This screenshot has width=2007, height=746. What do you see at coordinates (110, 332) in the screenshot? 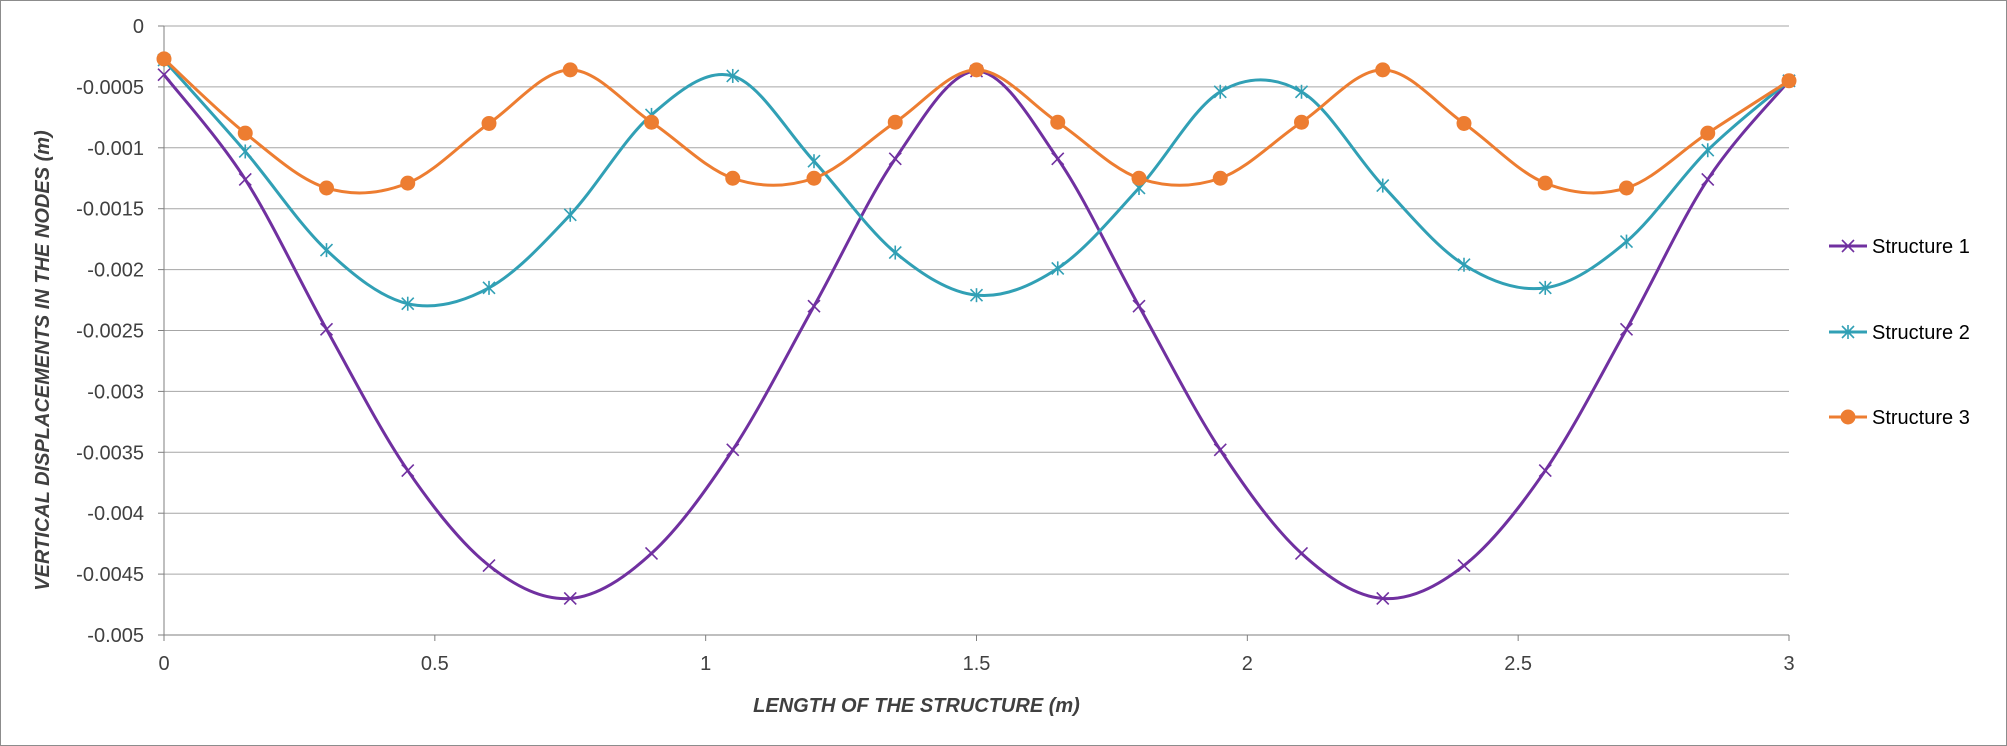
I see `y-tick-label: -0.0025` at bounding box center [110, 332].